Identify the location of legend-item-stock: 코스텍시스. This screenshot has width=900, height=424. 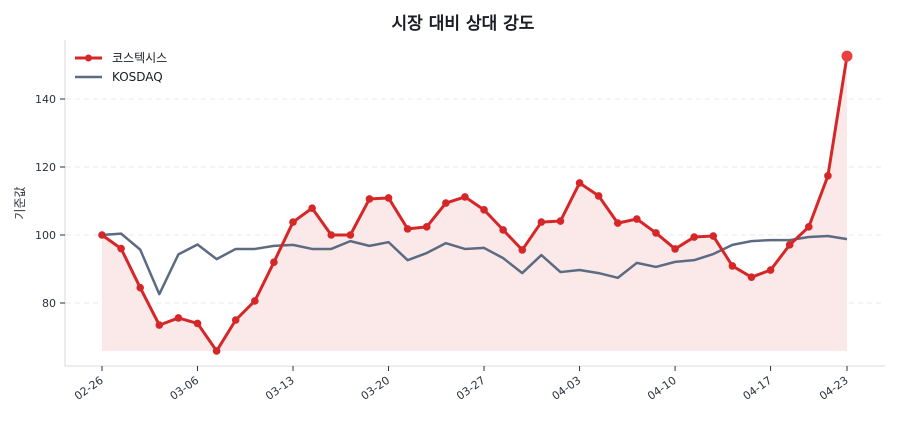
(121, 58).